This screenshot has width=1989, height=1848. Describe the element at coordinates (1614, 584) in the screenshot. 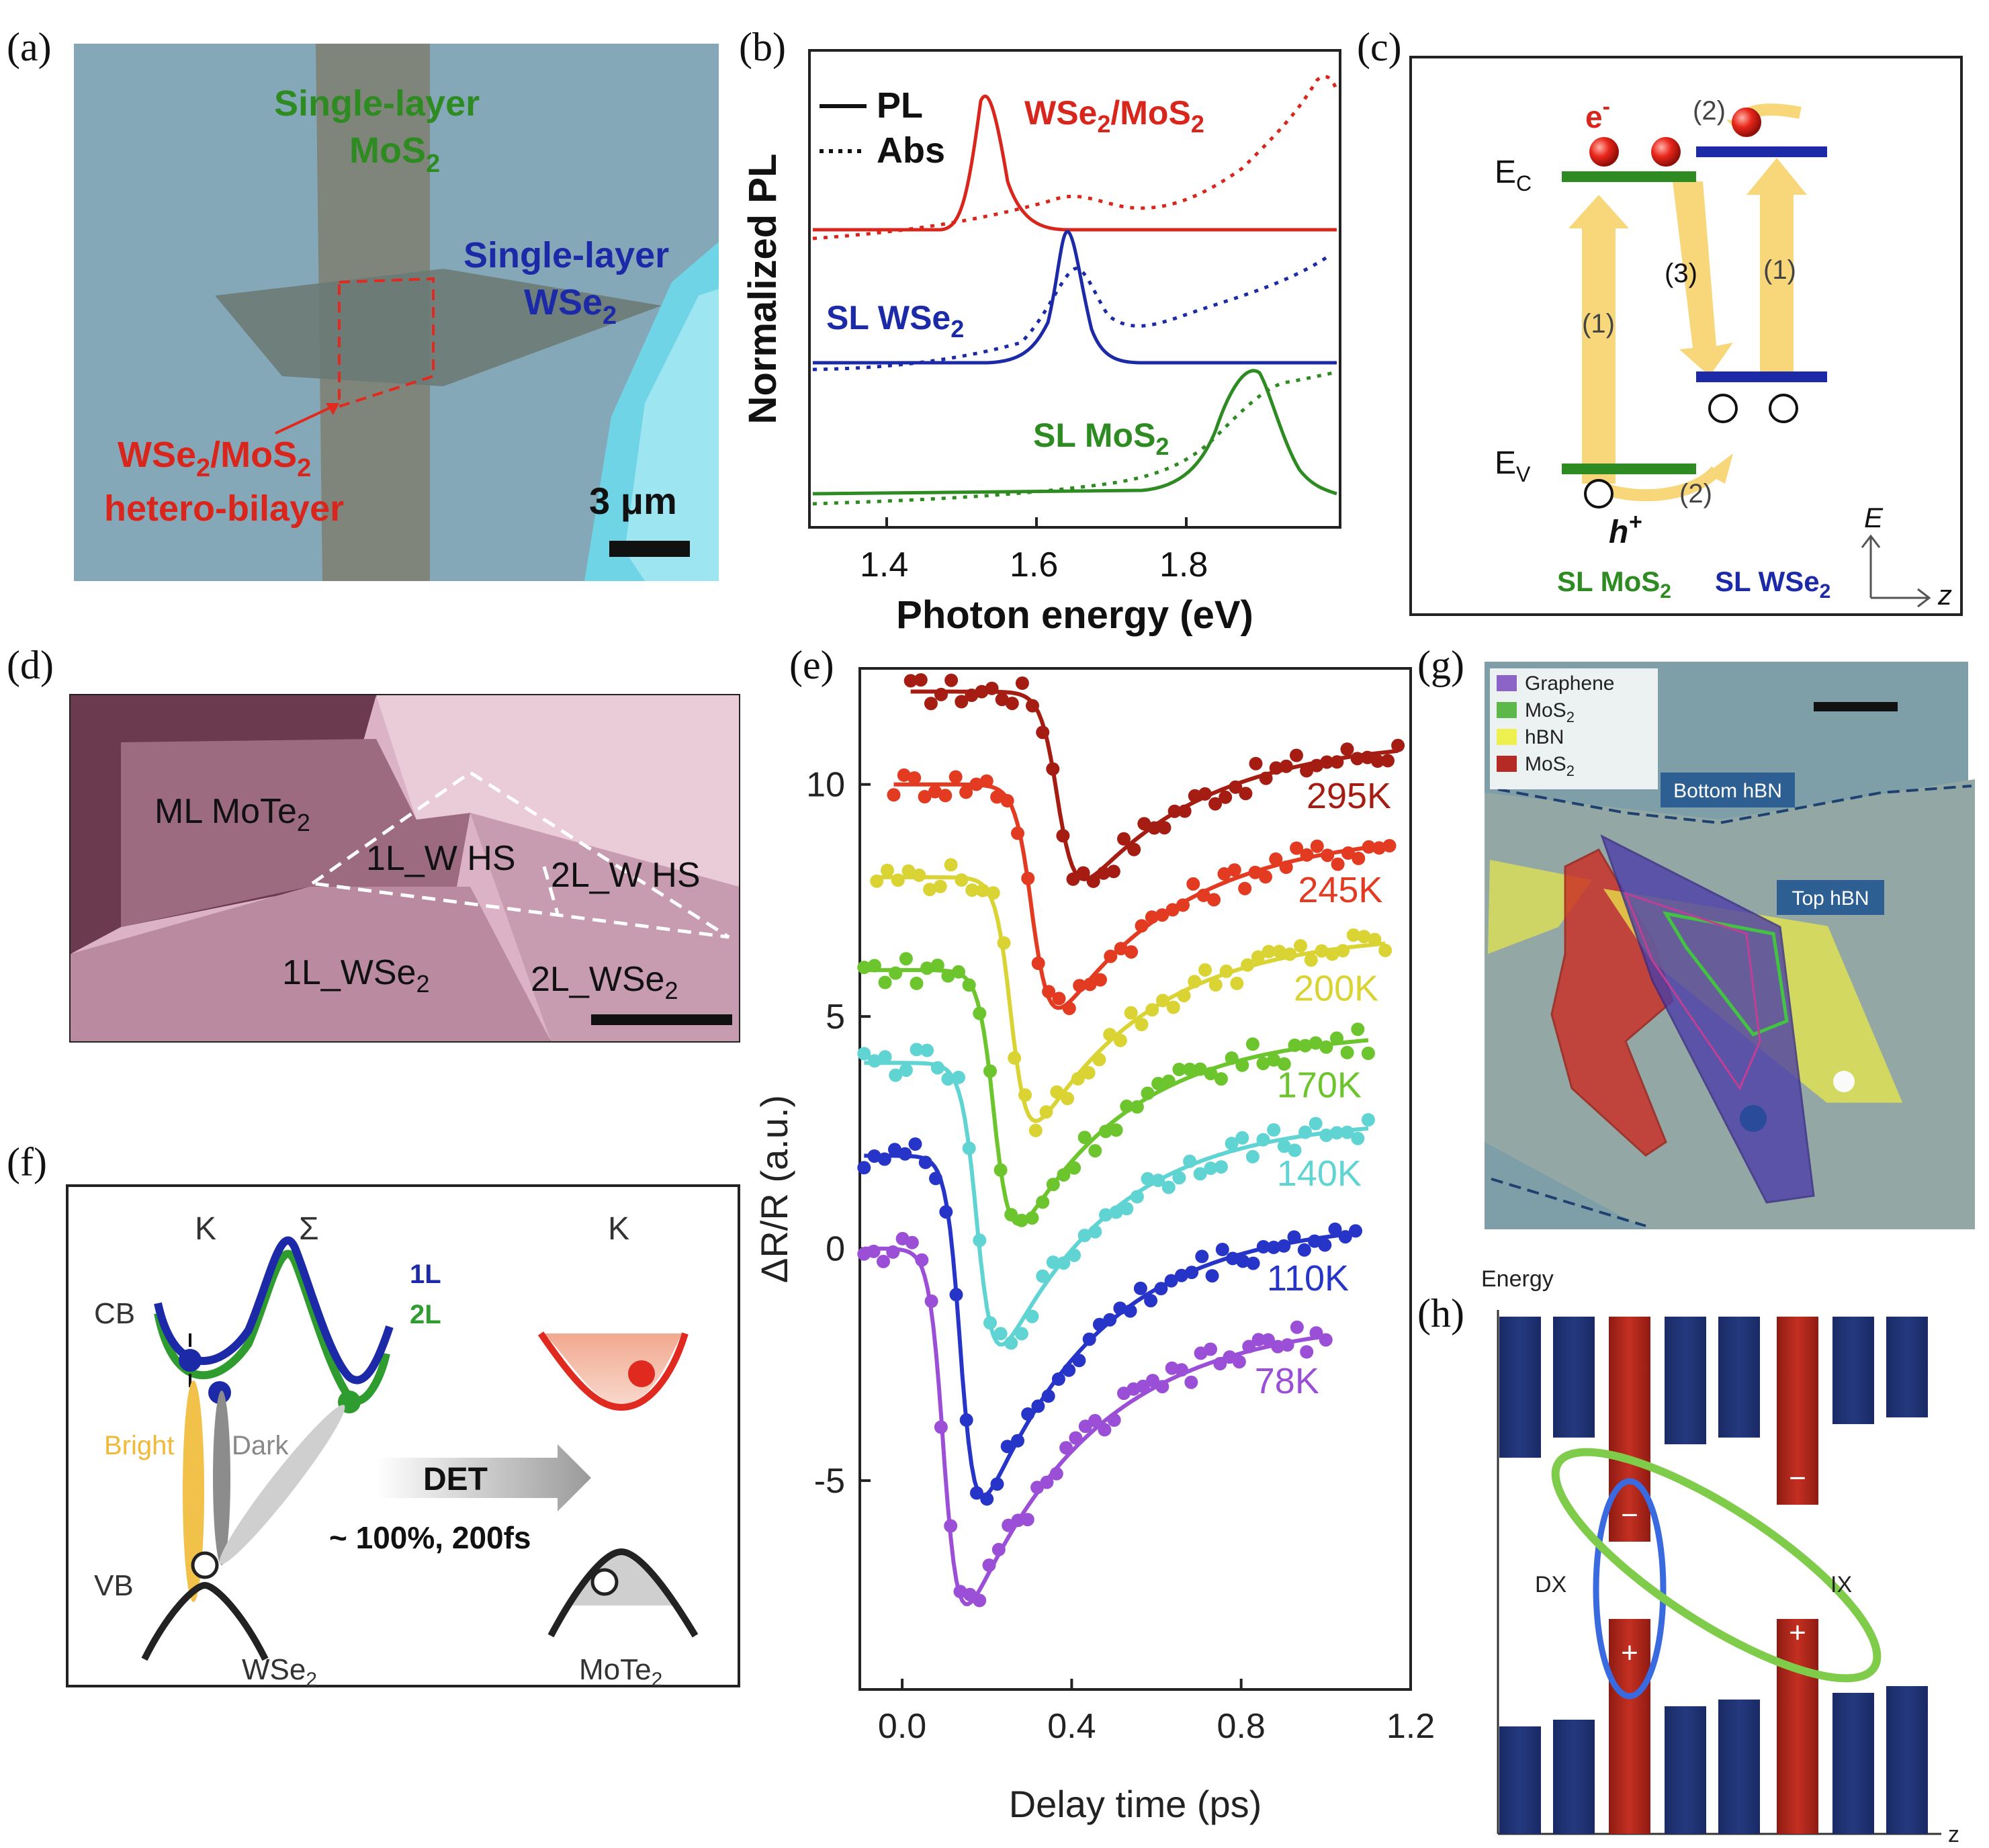

I see `label-sl-mos2: SL MoS2` at that location.